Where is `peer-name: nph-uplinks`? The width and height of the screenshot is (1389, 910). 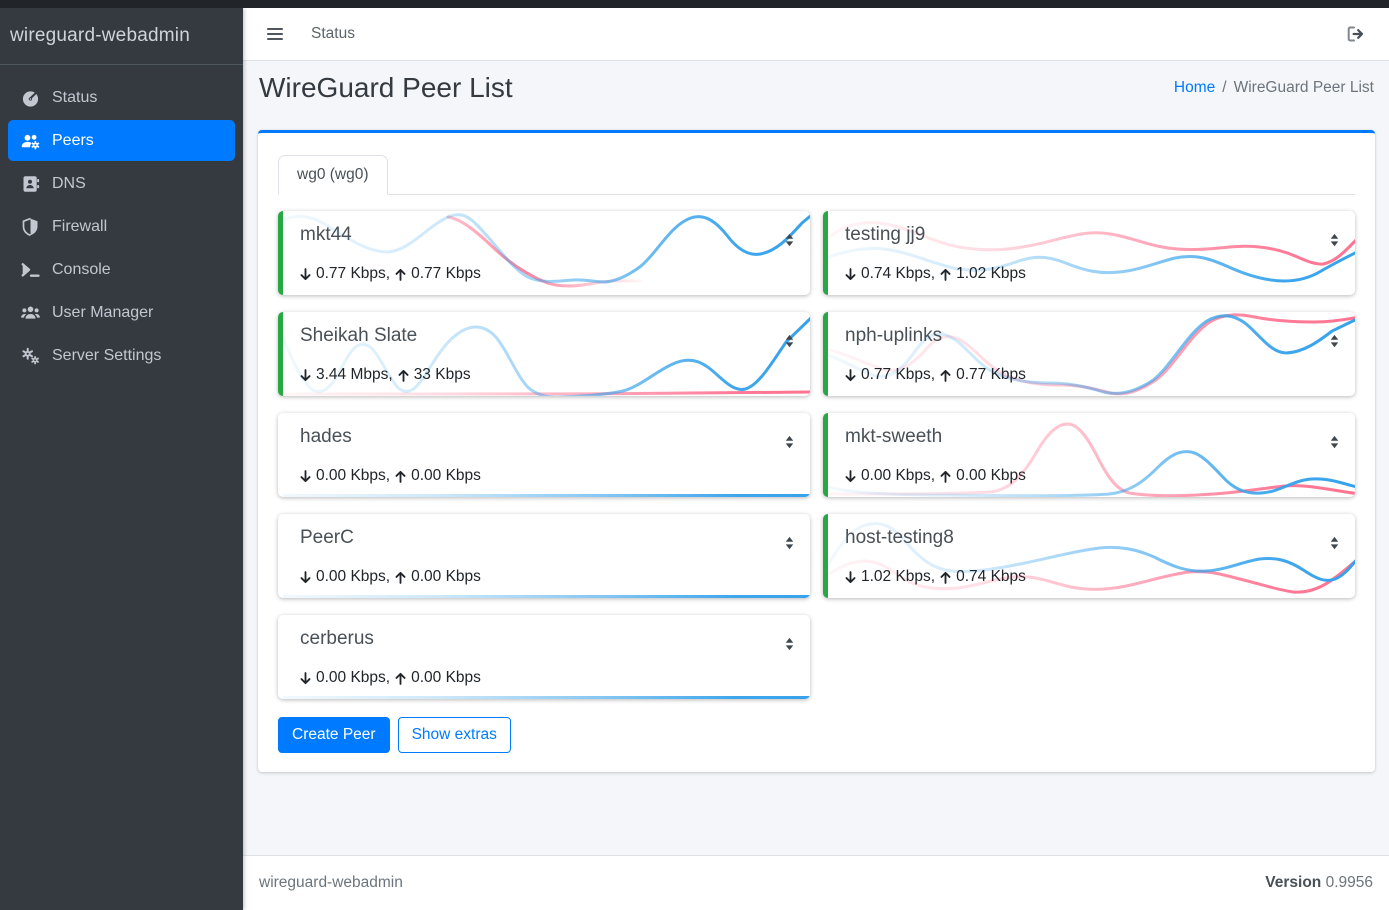 peer-name: nph-uplinks is located at coordinates (894, 335).